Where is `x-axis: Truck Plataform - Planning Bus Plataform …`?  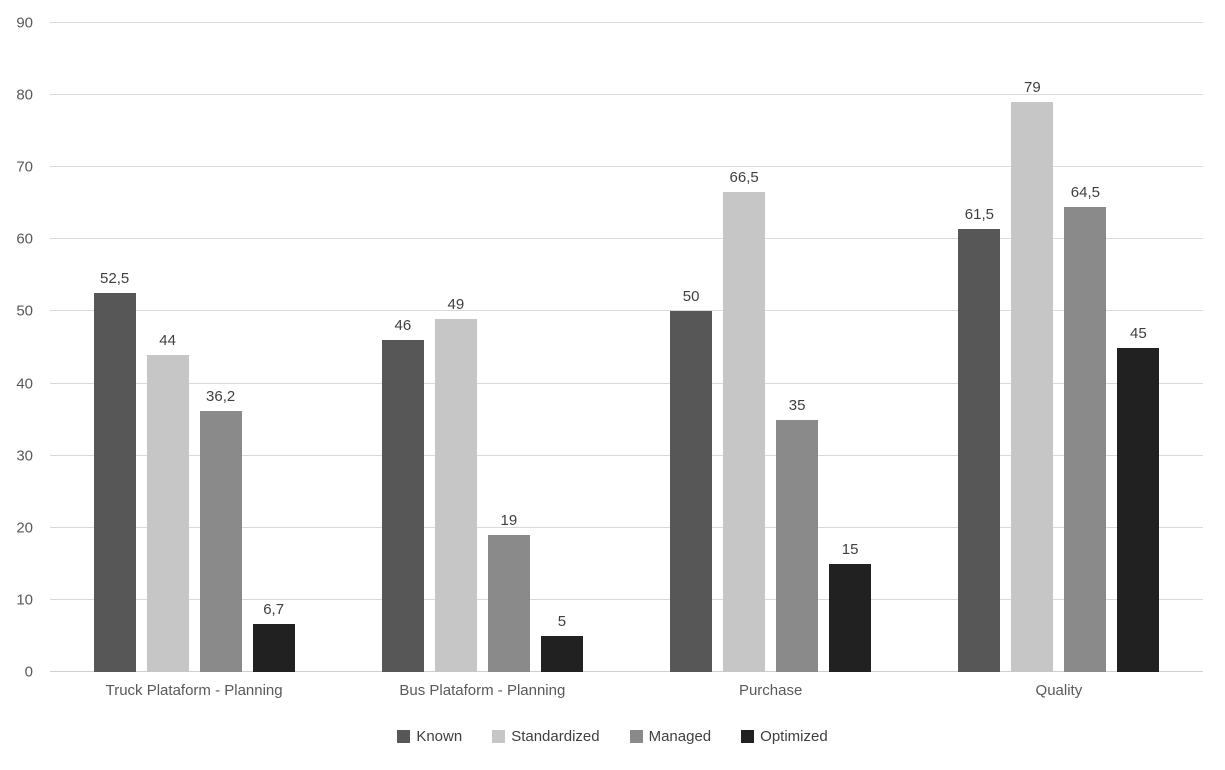
x-axis: Truck Plataform - Planning Bus Plataform … is located at coordinates (626, 690).